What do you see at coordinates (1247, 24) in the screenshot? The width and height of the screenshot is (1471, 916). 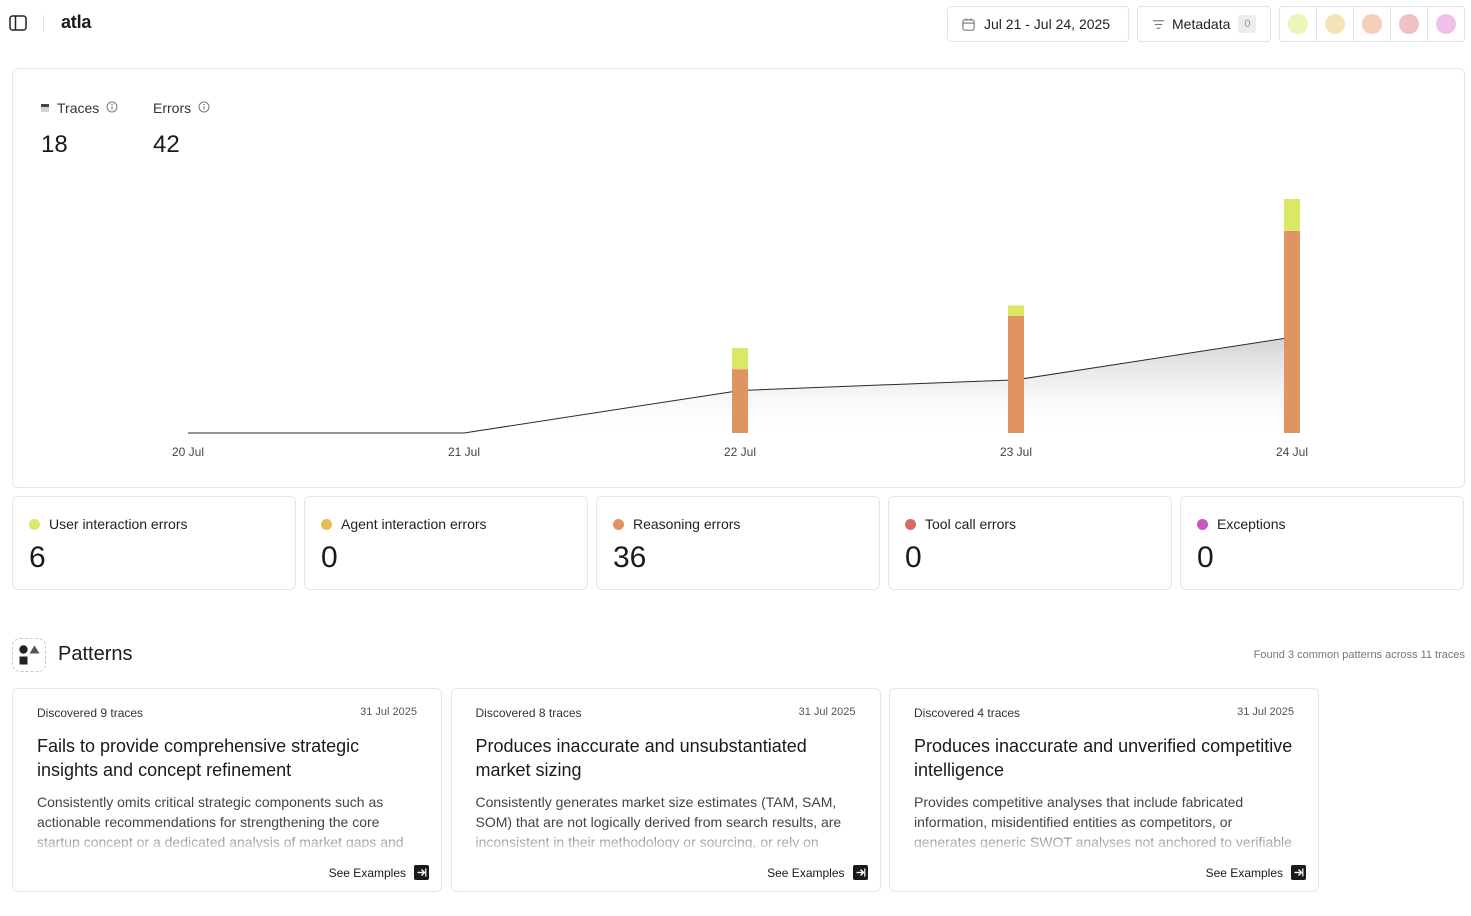 I see `metadata-count-badge: 0` at bounding box center [1247, 24].